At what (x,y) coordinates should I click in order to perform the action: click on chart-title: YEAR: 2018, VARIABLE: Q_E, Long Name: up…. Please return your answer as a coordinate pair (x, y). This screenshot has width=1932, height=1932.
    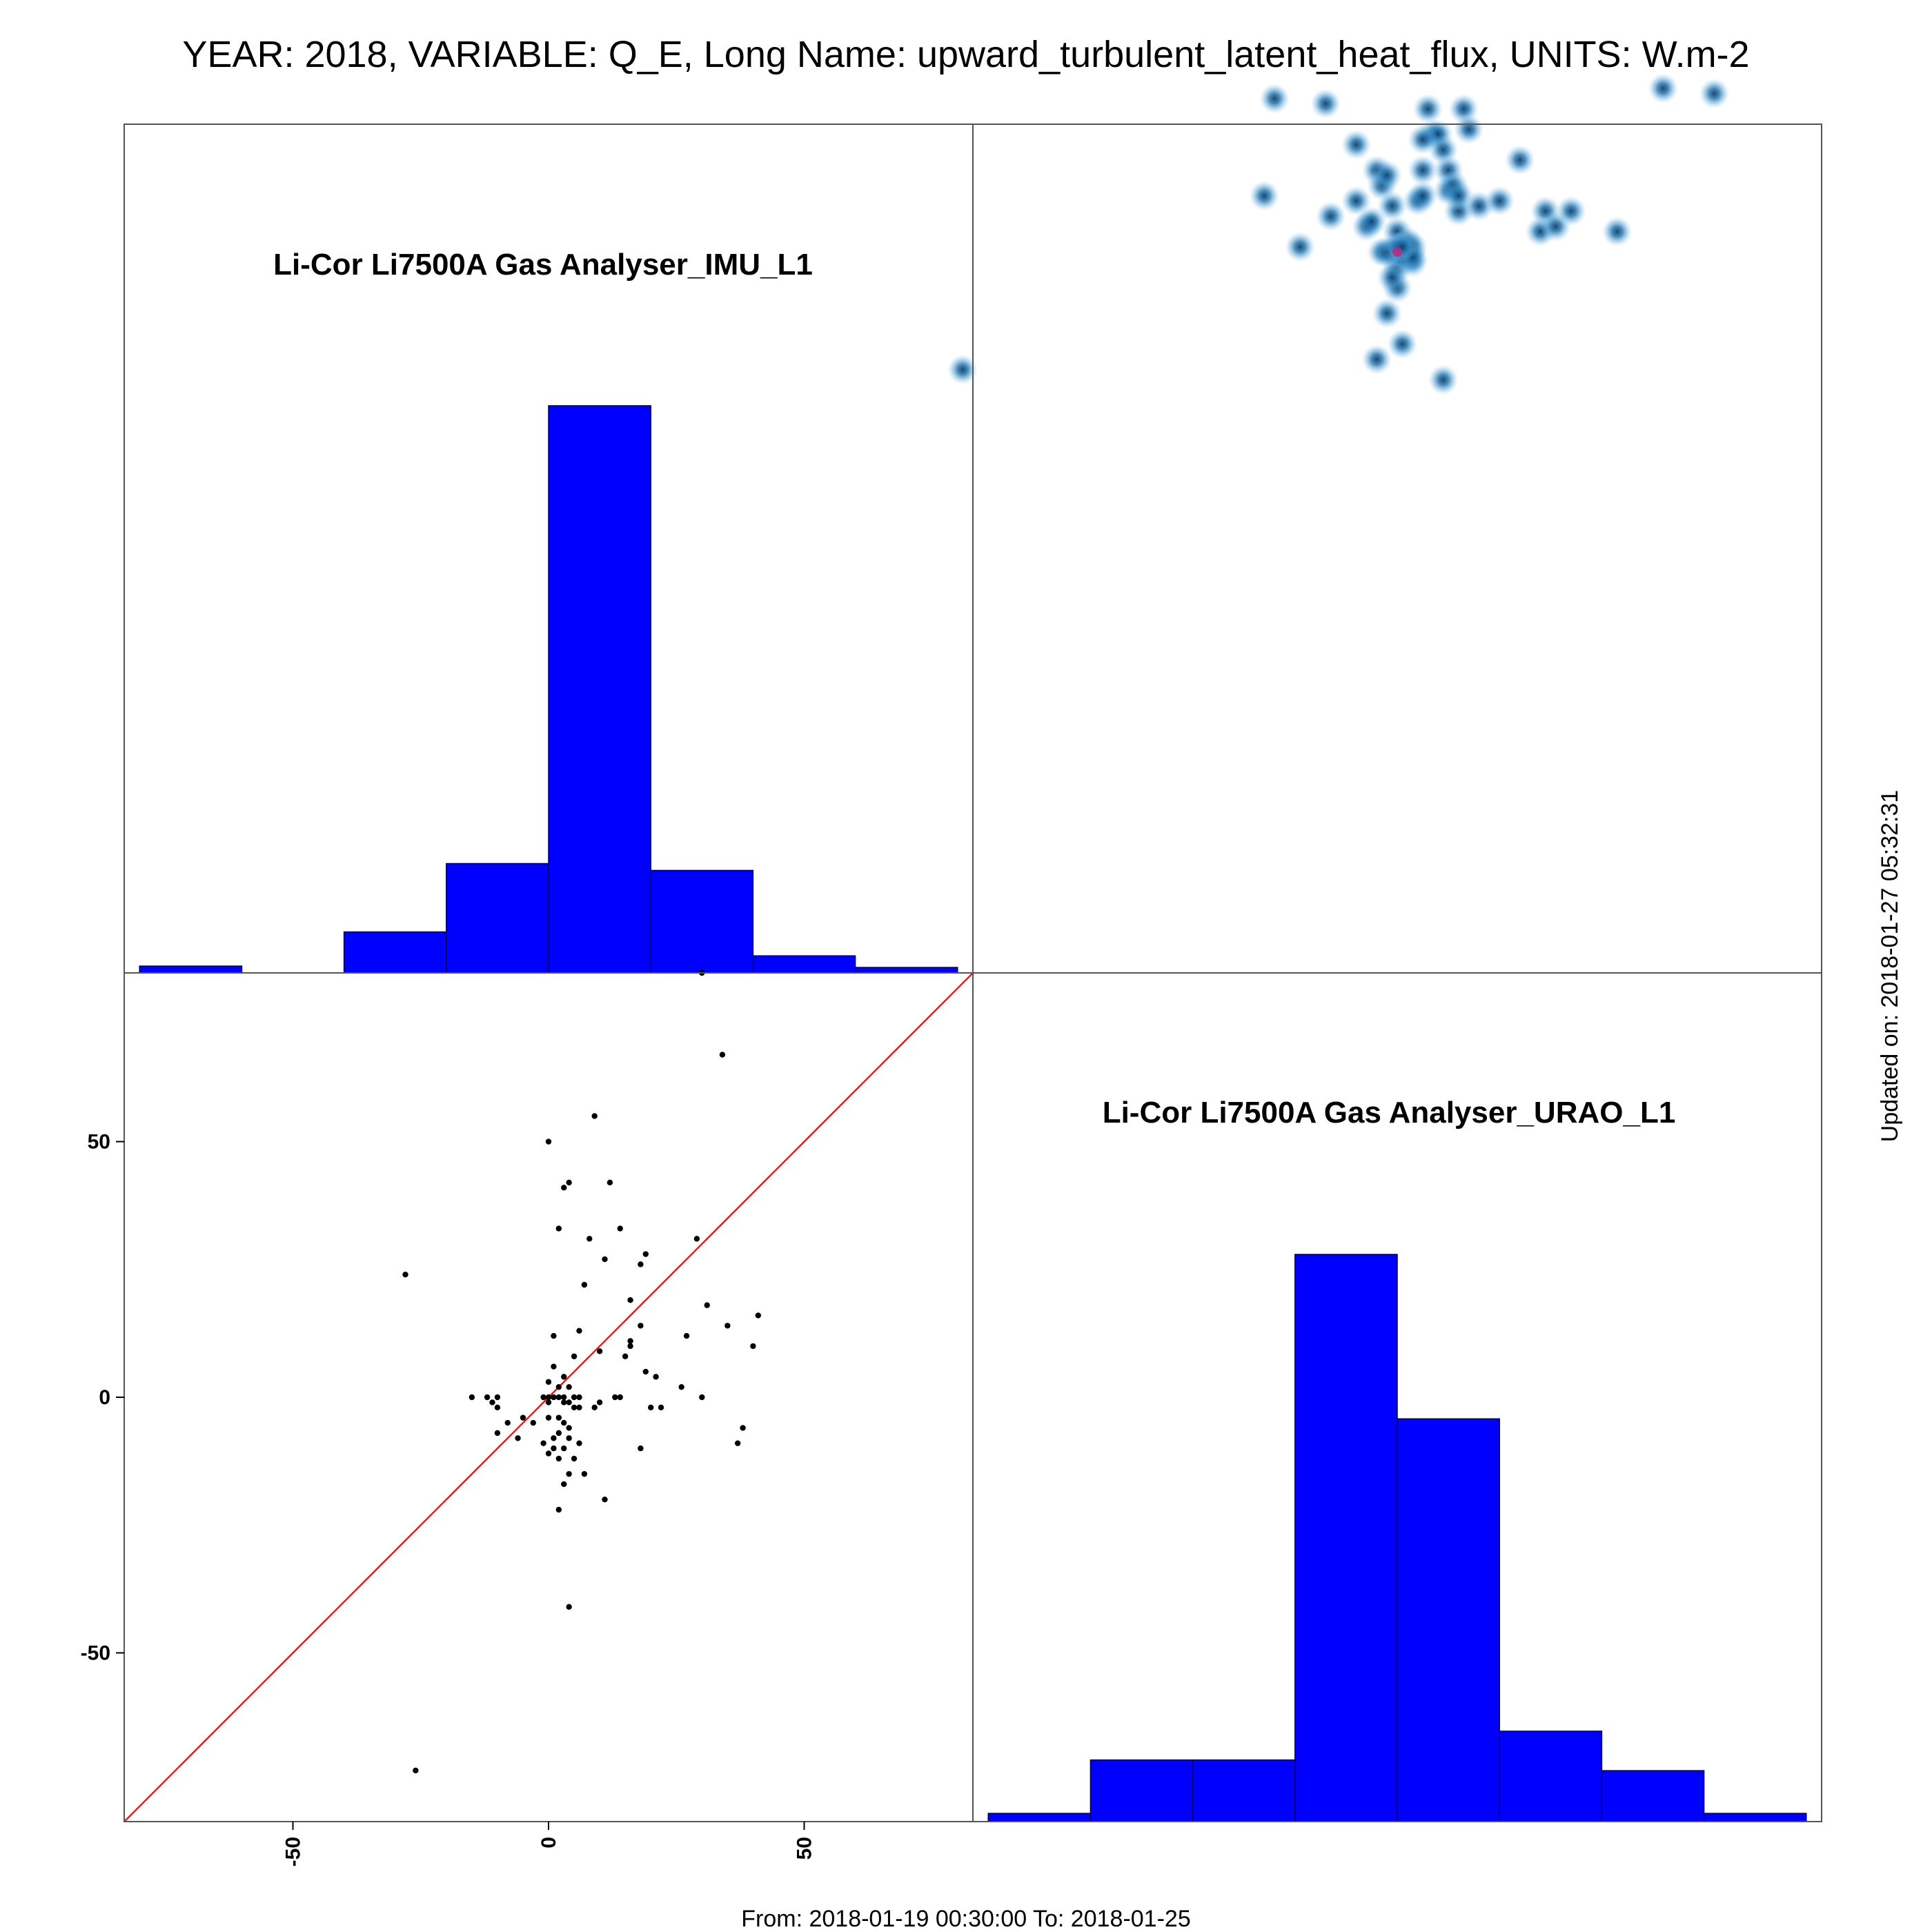
    Looking at the image, I should click on (965, 54).